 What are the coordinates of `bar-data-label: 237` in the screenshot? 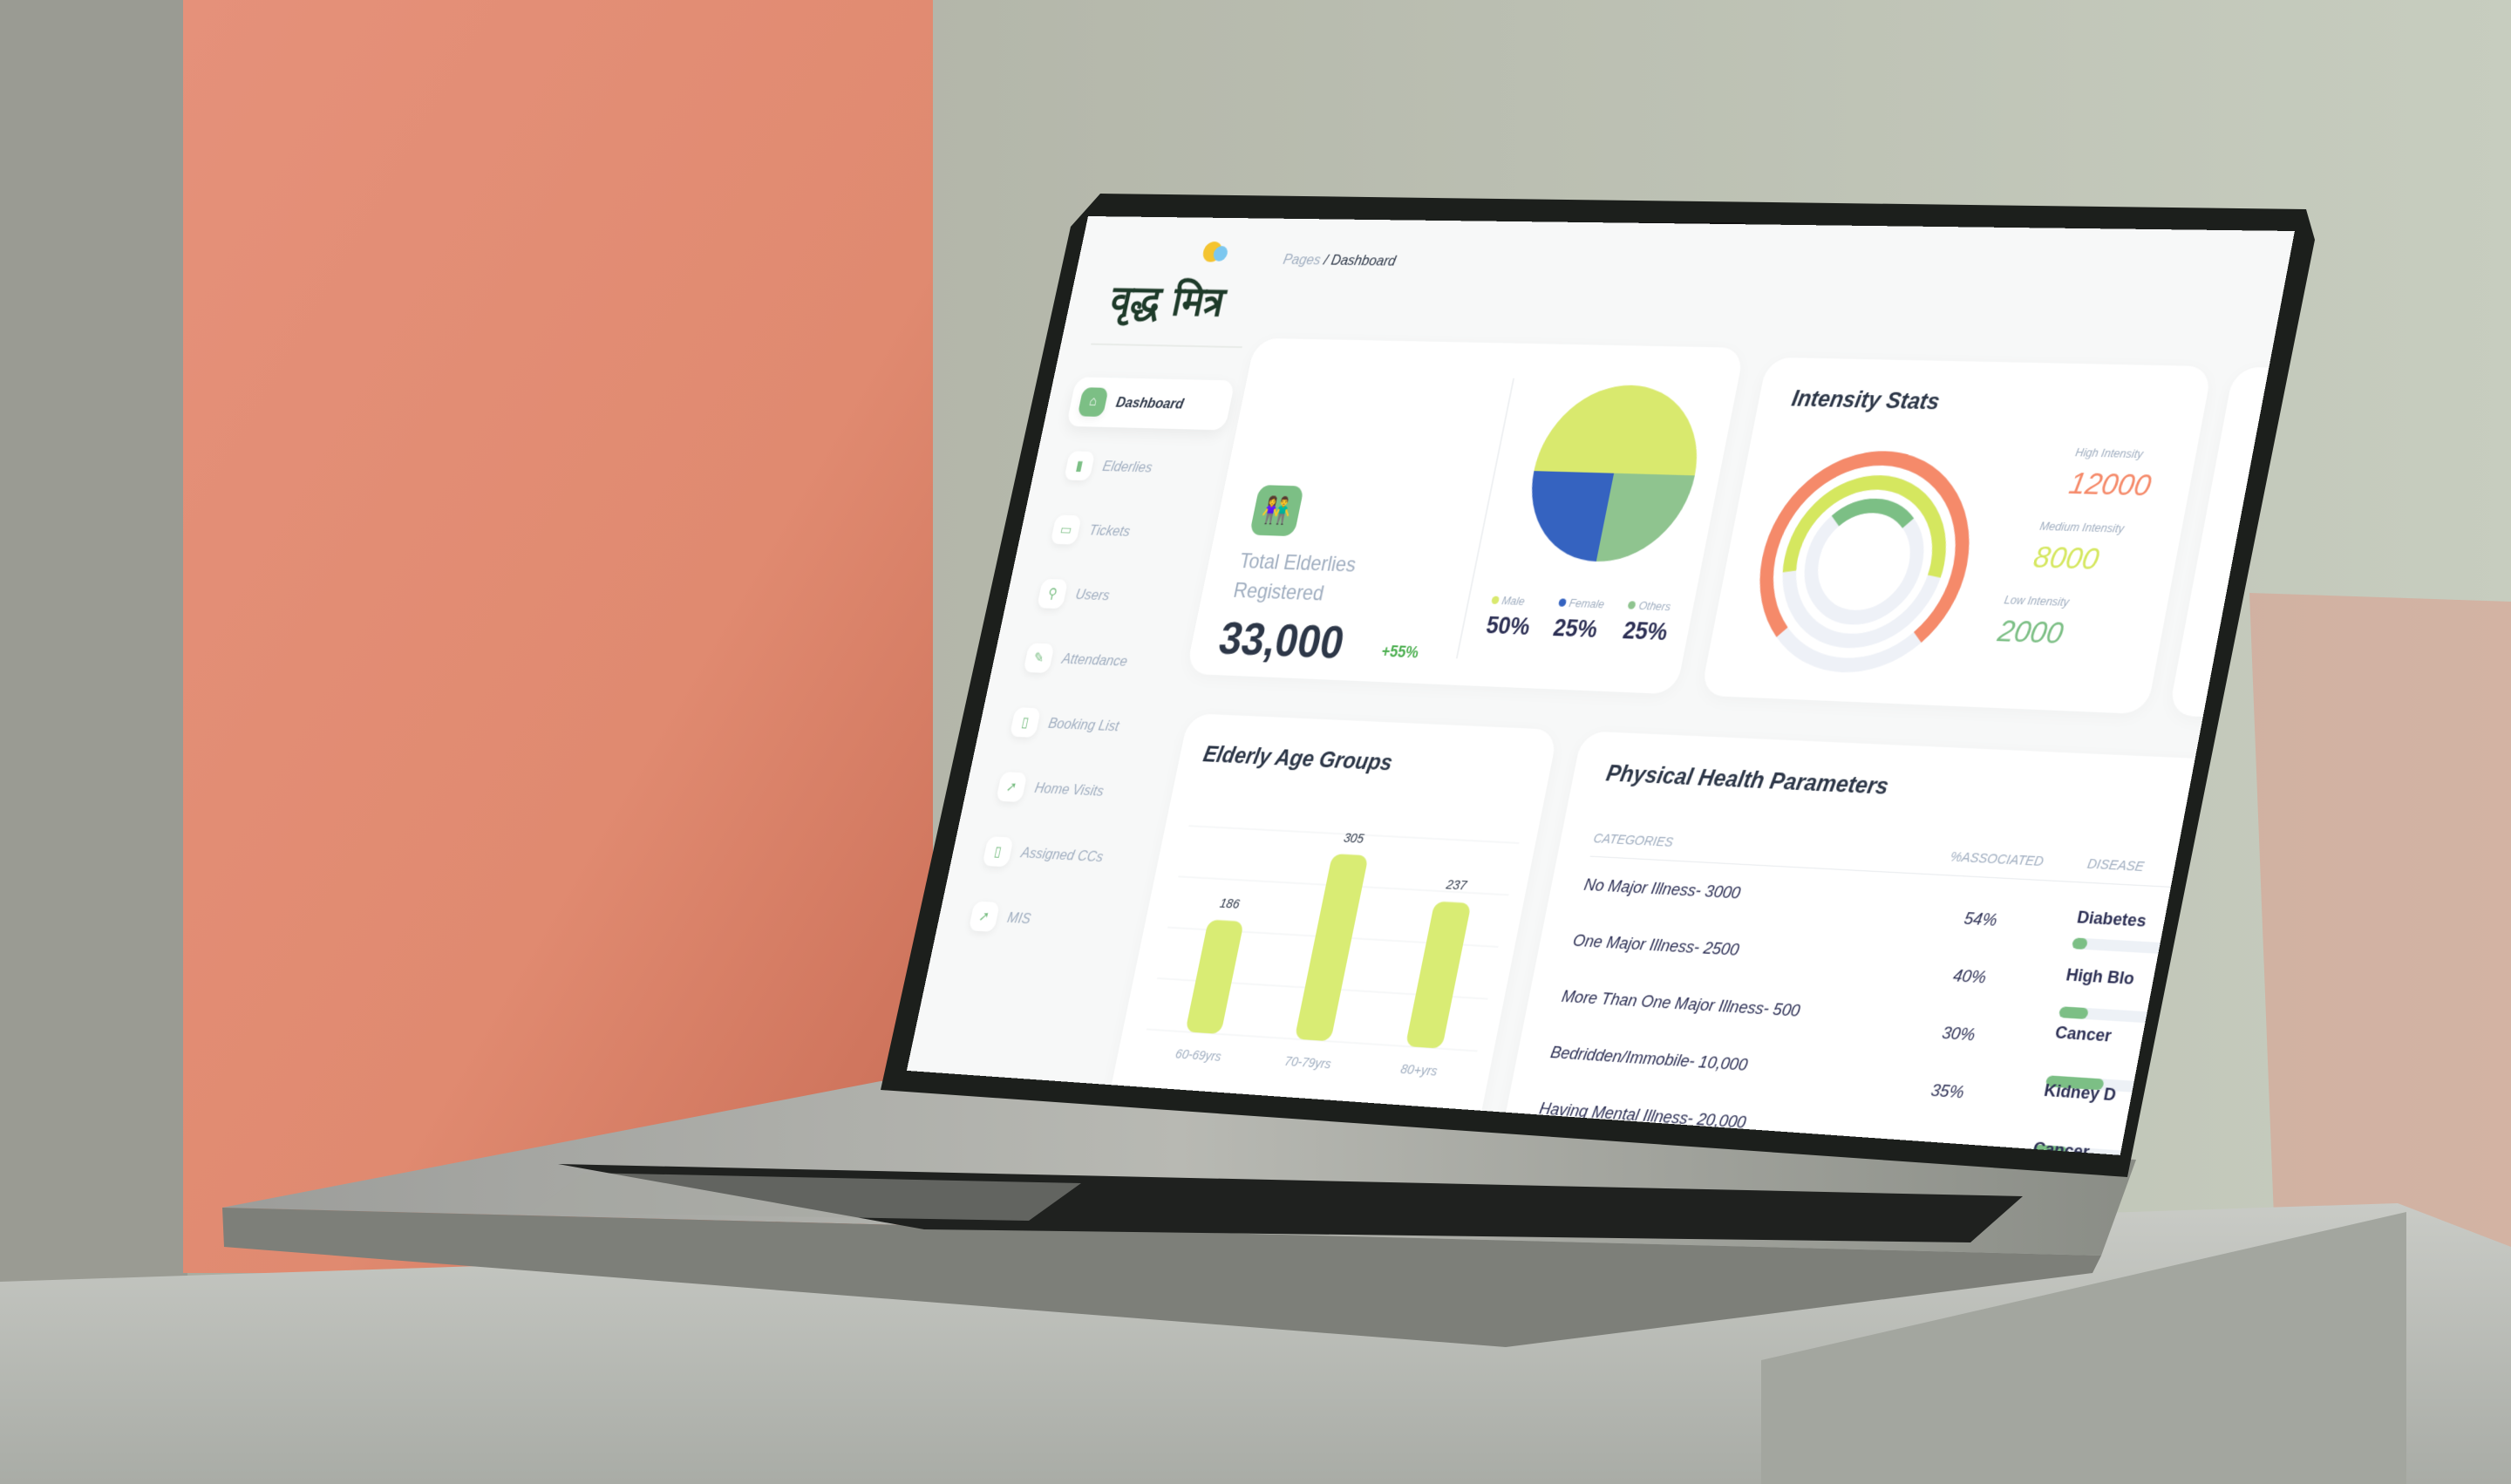 It's located at (1456, 885).